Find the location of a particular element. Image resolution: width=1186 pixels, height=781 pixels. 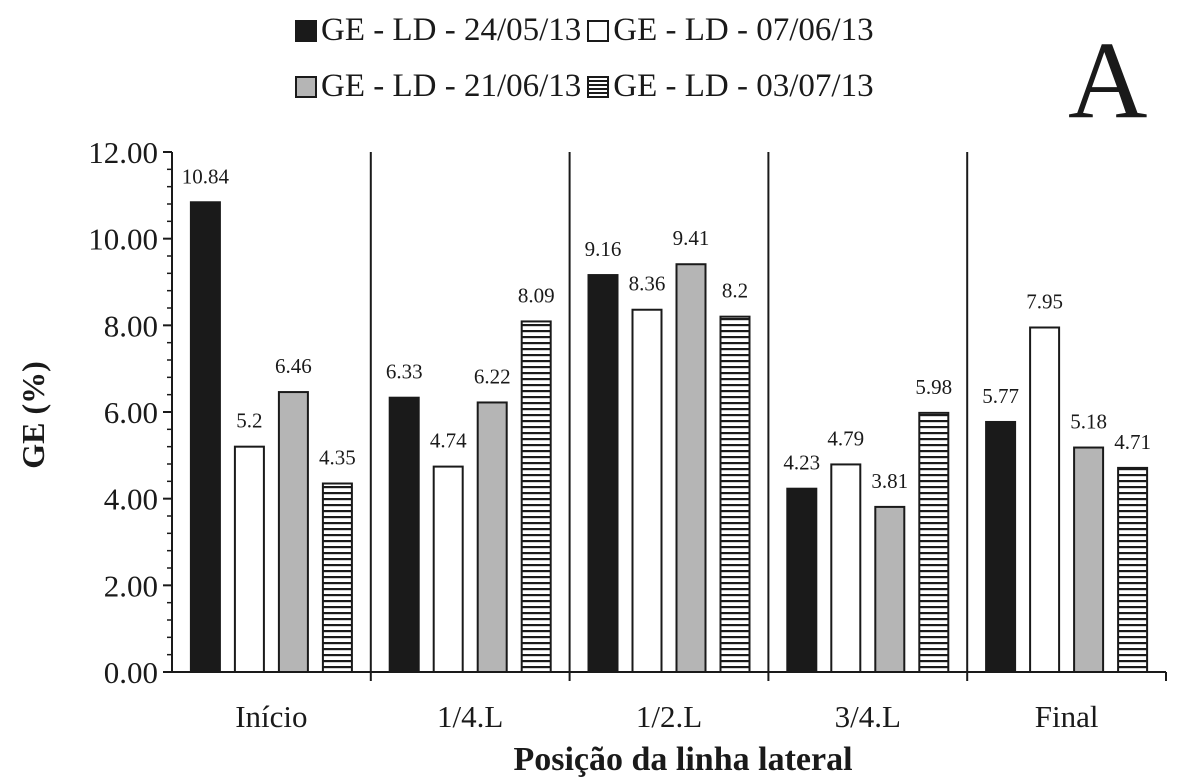

x-tick-label: 3/4.L is located at coordinates (868, 716).